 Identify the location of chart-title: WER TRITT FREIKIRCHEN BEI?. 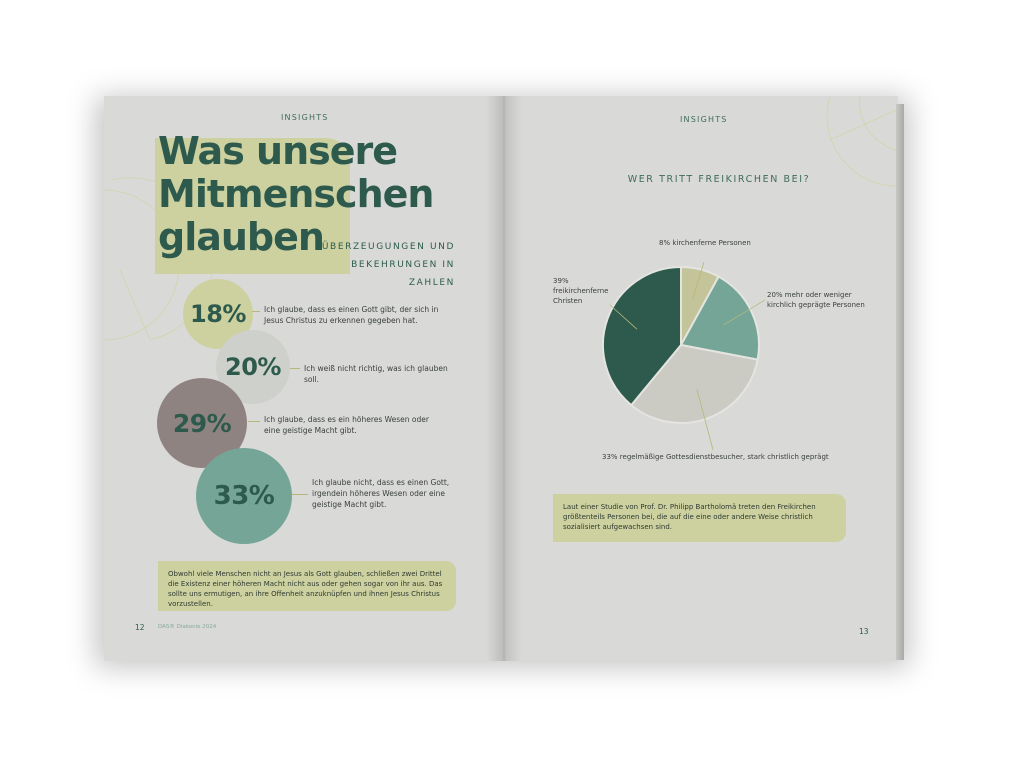
(719, 179).